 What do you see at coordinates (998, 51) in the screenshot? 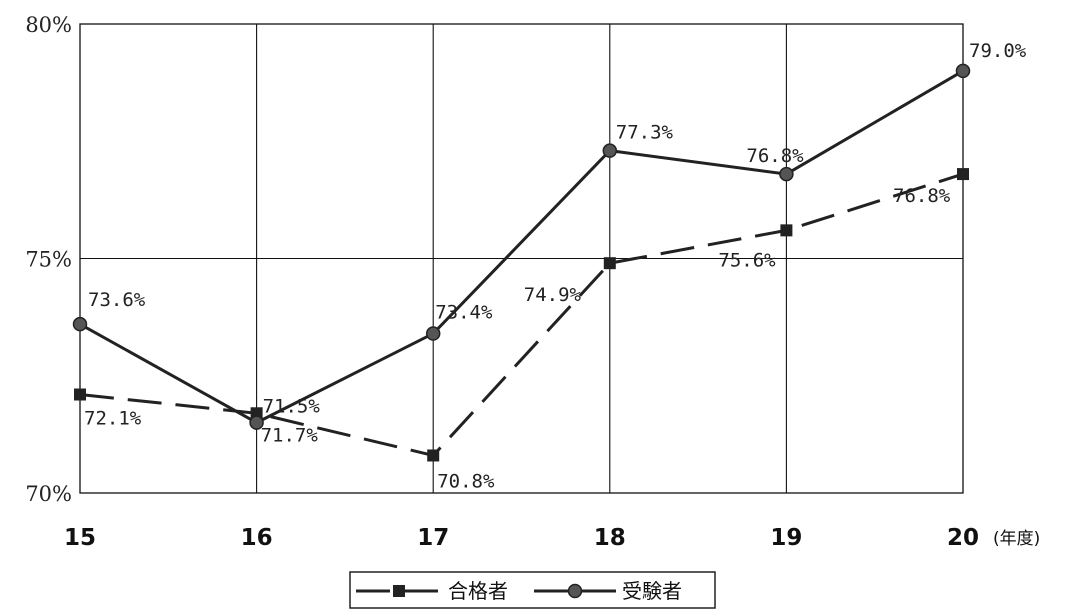
I see `data-label: 79.0%` at bounding box center [998, 51].